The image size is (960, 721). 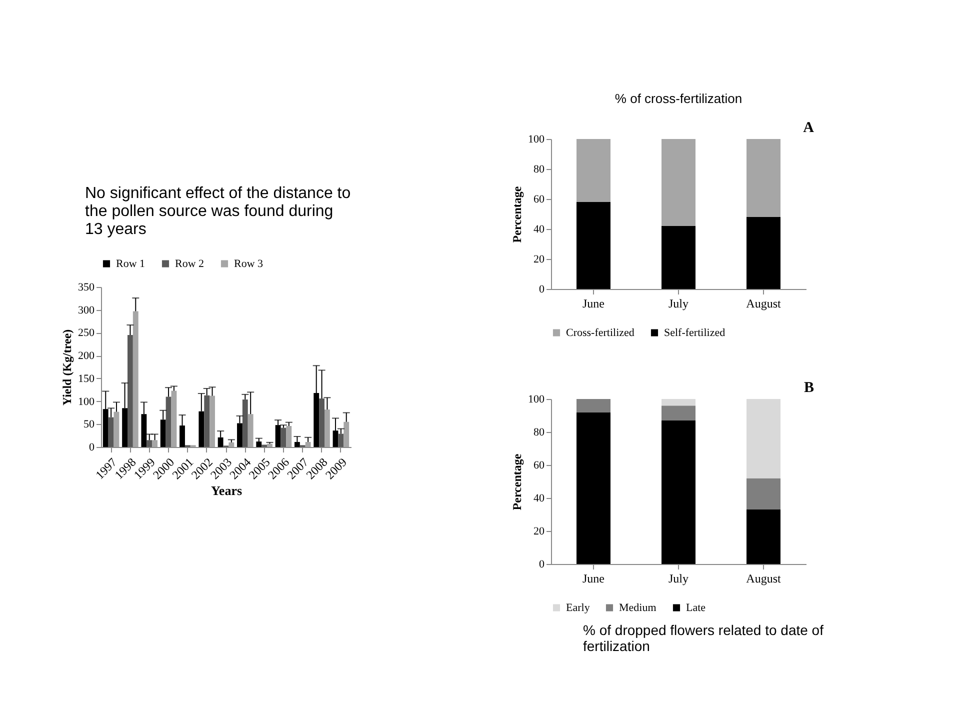 What do you see at coordinates (578, 608) in the screenshot?
I see `legend-label: Early` at bounding box center [578, 608].